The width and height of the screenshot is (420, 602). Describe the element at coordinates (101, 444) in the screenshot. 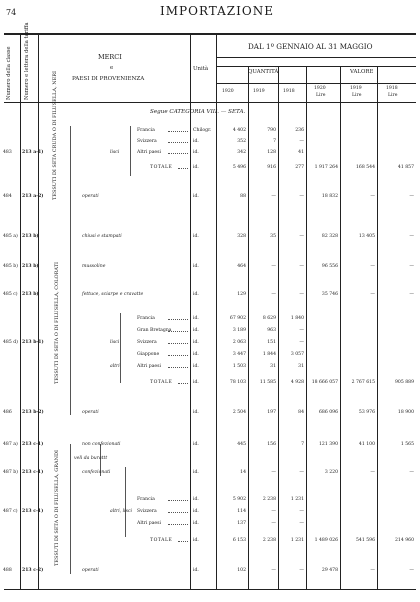

I see `merce-label: non confezionati` at that location.